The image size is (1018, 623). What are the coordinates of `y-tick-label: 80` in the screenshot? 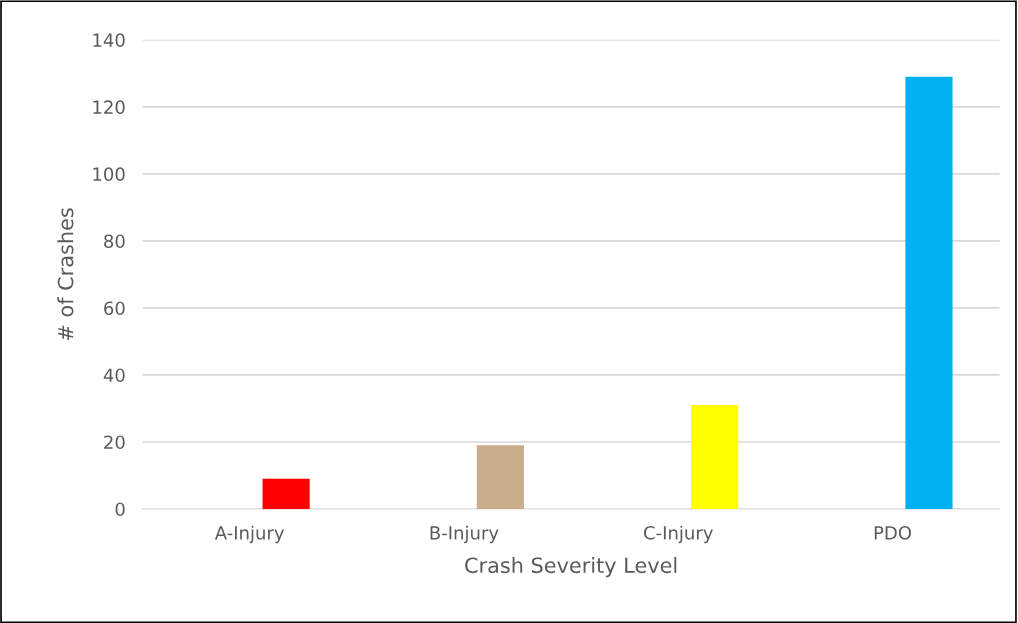 It's located at (114, 241).